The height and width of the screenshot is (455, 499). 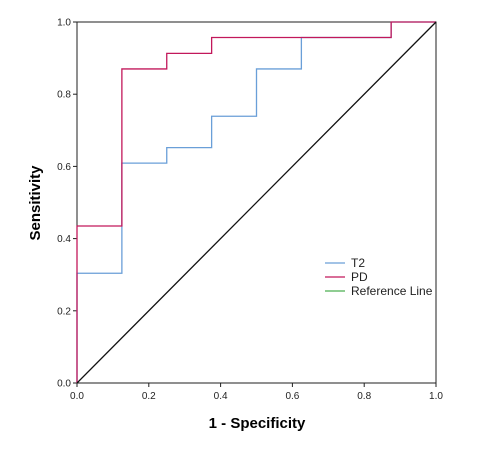 I want to click on legend-label-pd: PD, so click(x=359, y=277).